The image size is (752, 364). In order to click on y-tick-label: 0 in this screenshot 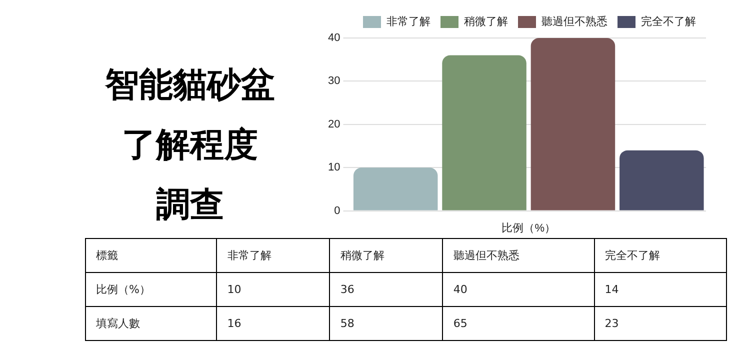, I will do `click(337, 210)`.